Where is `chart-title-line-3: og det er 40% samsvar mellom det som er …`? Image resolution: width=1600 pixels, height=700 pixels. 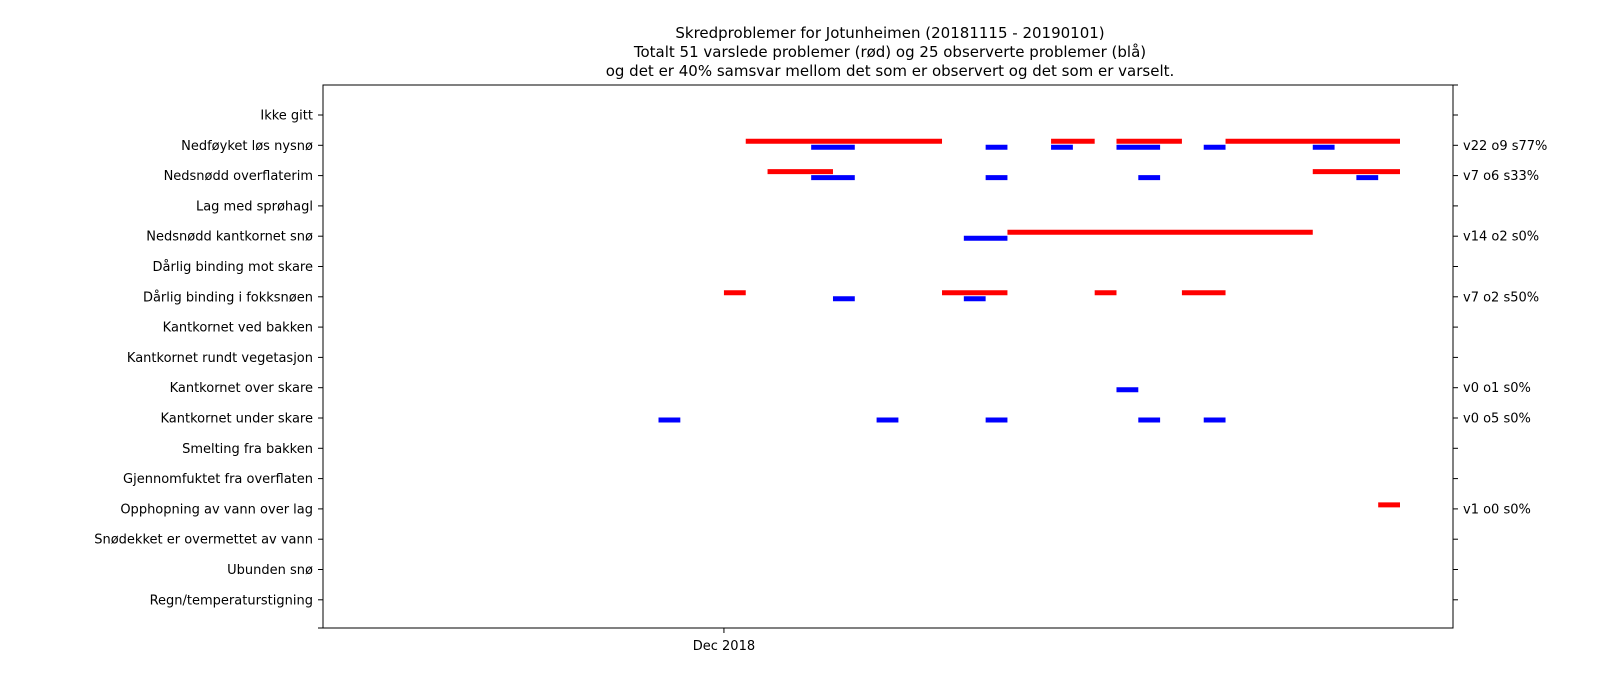 chart-title-line-3: og det er 40% samsvar mellom det som er … is located at coordinates (890, 71).